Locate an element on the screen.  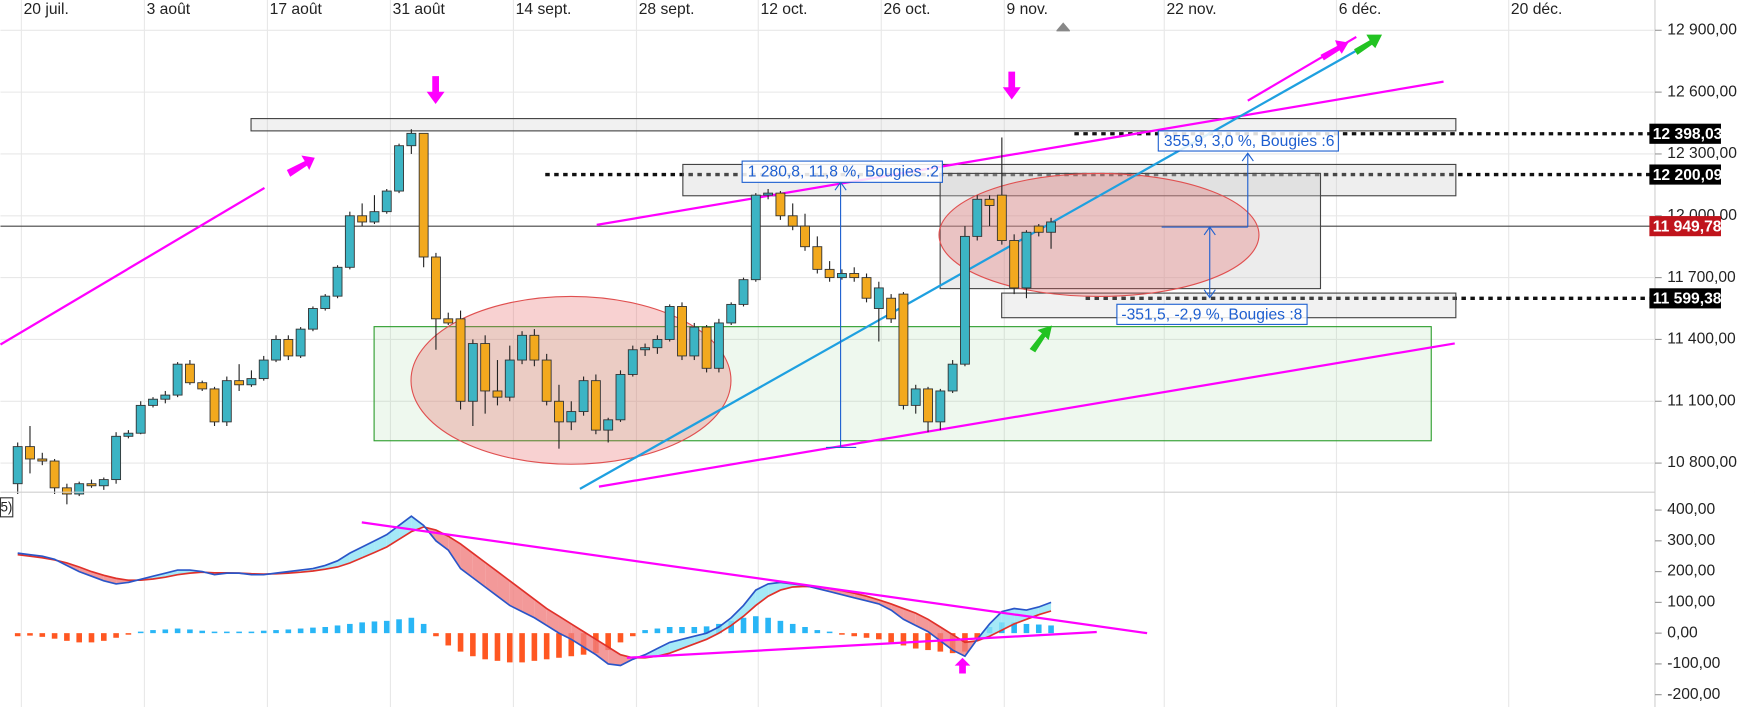
measure-label: 1 280,8, 11,8 %, Bougies :2 is located at coordinates (843, 171).